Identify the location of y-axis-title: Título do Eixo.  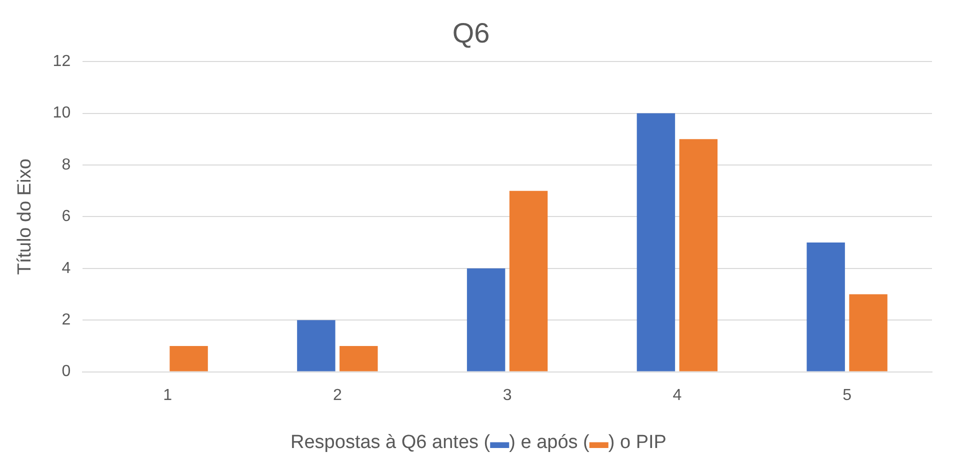
(25, 216).